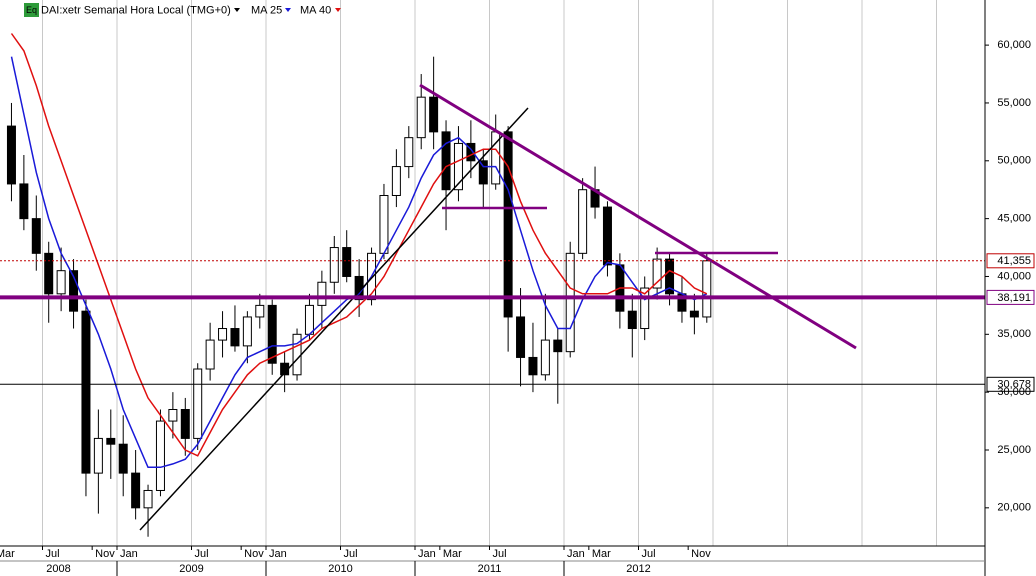  I want to click on y-tick-label: 30,000, so click(1014, 392).